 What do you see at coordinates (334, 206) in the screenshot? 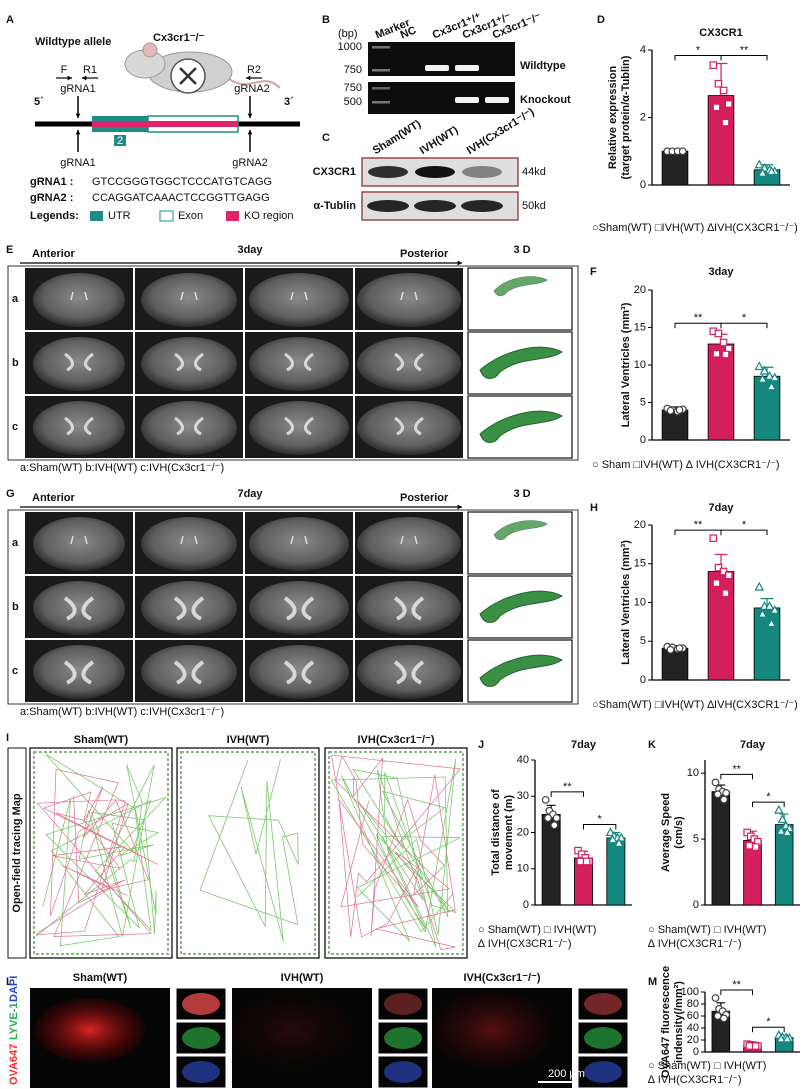
I see `label: α-Tublin` at bounding box center [334, 206].